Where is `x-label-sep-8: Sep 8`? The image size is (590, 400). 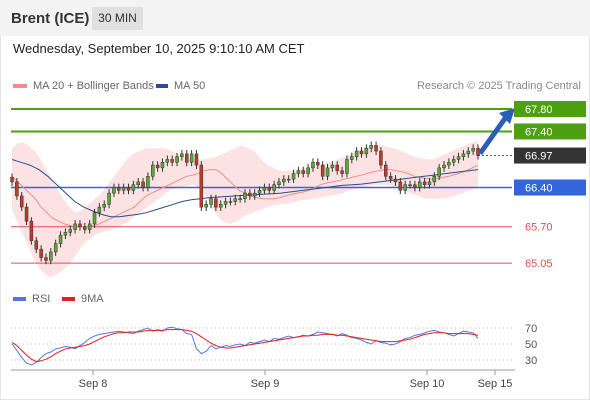 x-label-sep-8: Sep 8 is located at coordinates (93, 384).